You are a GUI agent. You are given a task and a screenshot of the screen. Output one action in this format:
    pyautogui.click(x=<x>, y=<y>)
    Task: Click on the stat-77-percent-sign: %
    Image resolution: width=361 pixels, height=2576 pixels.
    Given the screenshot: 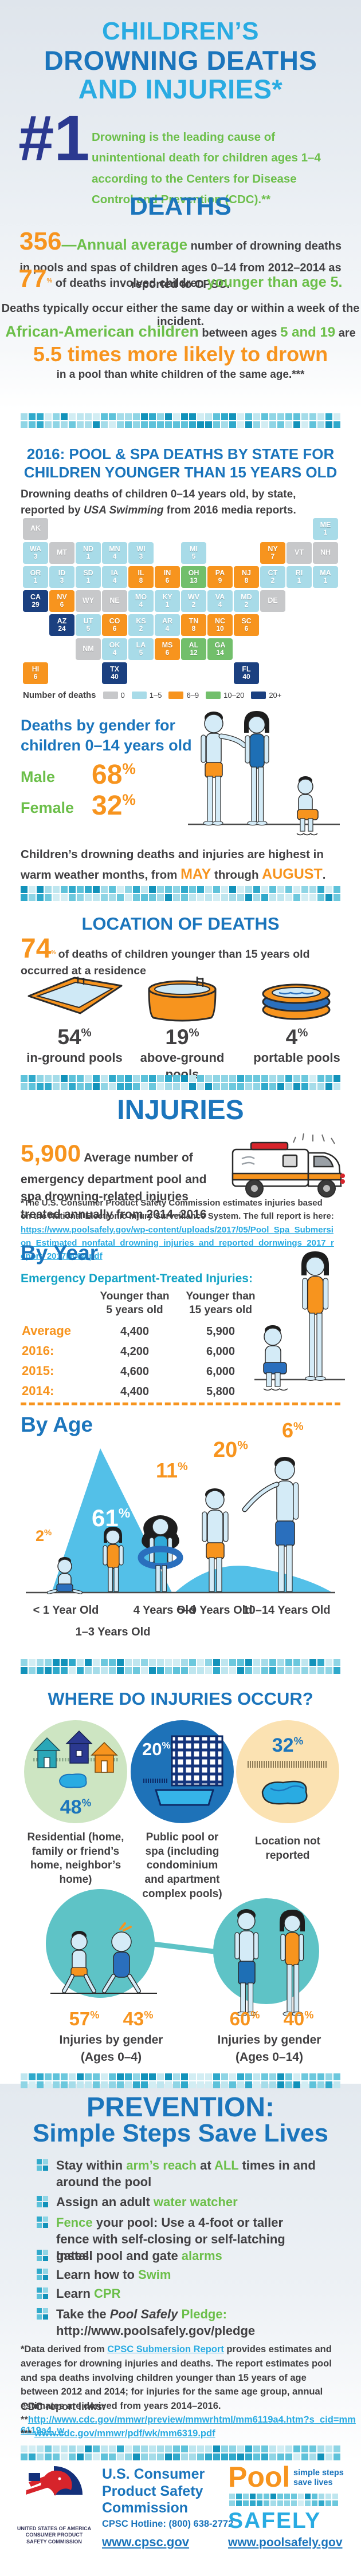 What is the action you would take?
    pyautogui.click(x=49, y=281)
    